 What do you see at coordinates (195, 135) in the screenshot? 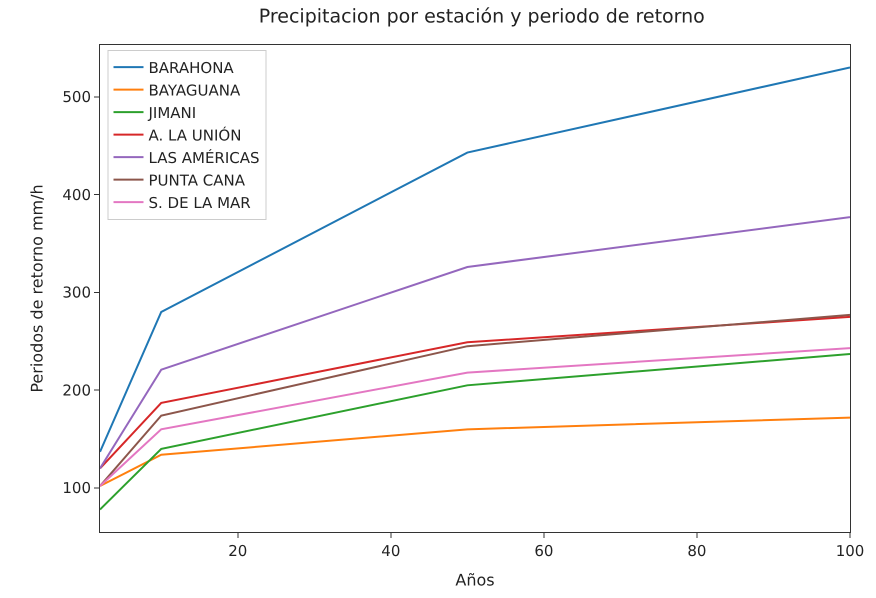
I see `legend-label: A. LA UNIÓN` at bounding box center [195, 135].